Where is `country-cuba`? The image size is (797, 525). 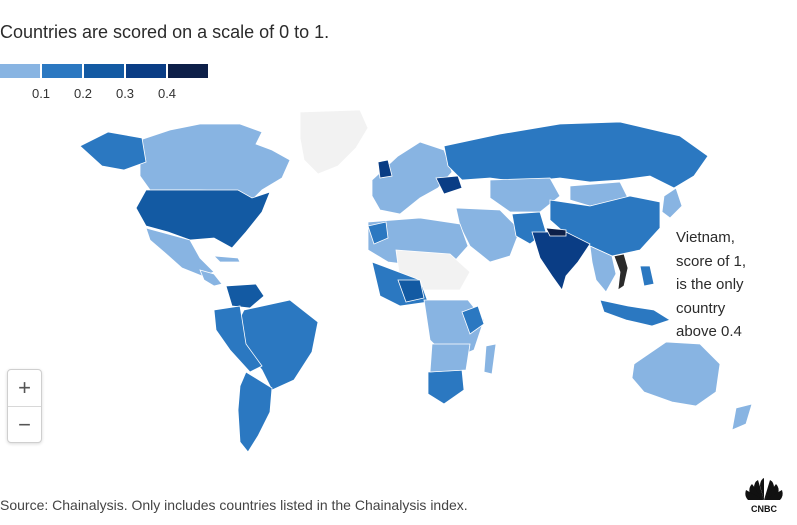 country-cuba is located at coordinates (226, 259).